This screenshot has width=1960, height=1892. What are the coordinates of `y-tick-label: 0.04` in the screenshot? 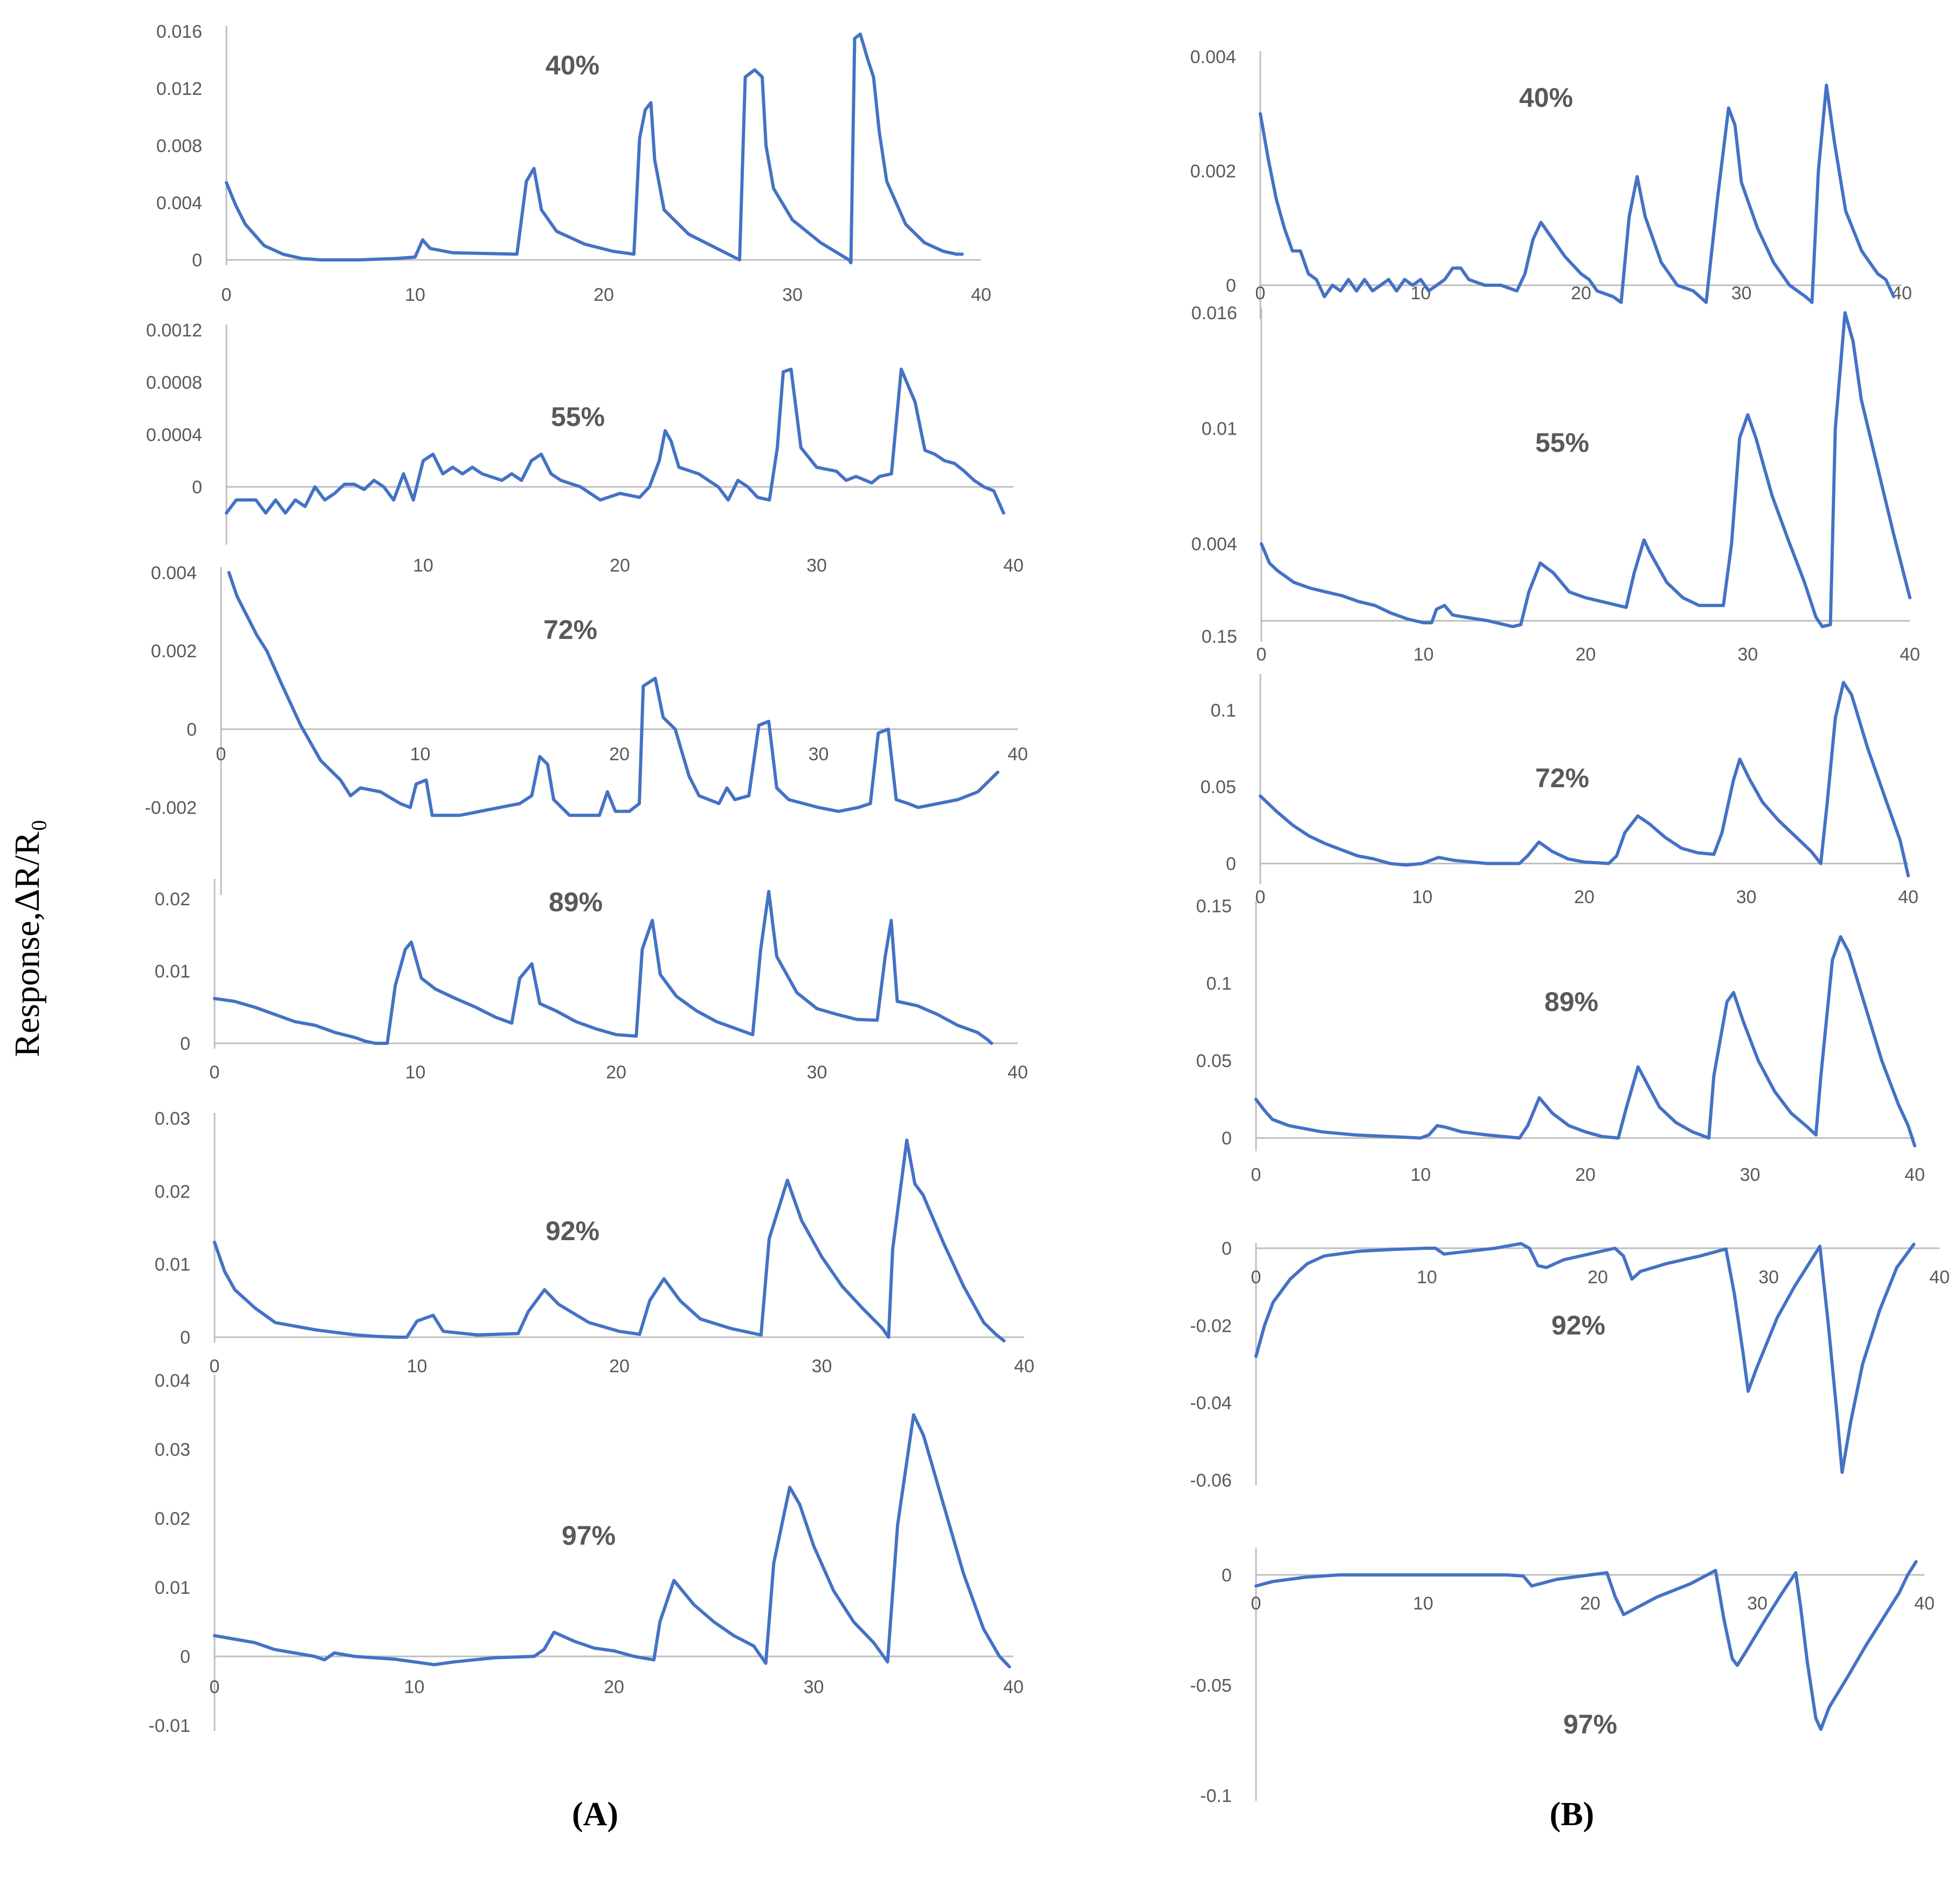 It's located at (173, 1381).